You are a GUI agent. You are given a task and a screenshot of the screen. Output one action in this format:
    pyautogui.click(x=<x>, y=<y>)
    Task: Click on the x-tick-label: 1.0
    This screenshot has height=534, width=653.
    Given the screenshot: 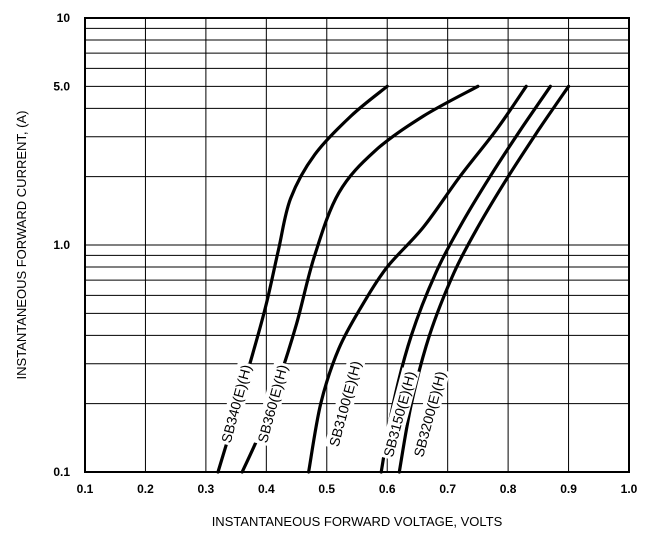 What is the action you would take?
    pyautogui.click(x=629, y=489)
    